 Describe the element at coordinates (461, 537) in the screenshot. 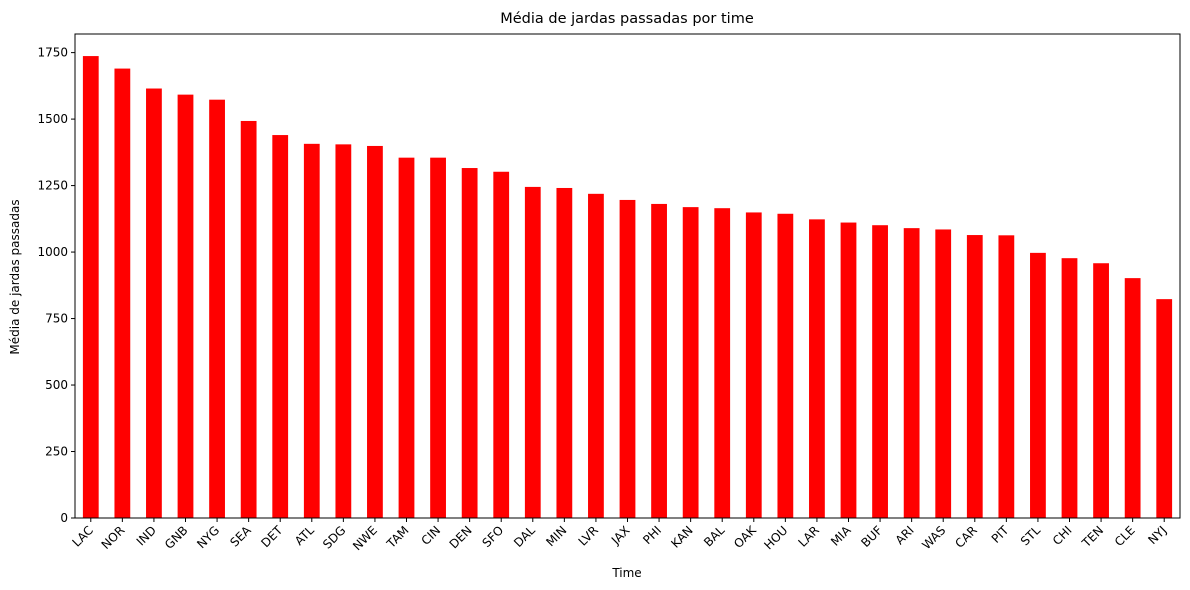

I see `x-tick-label: DEN` at that location.